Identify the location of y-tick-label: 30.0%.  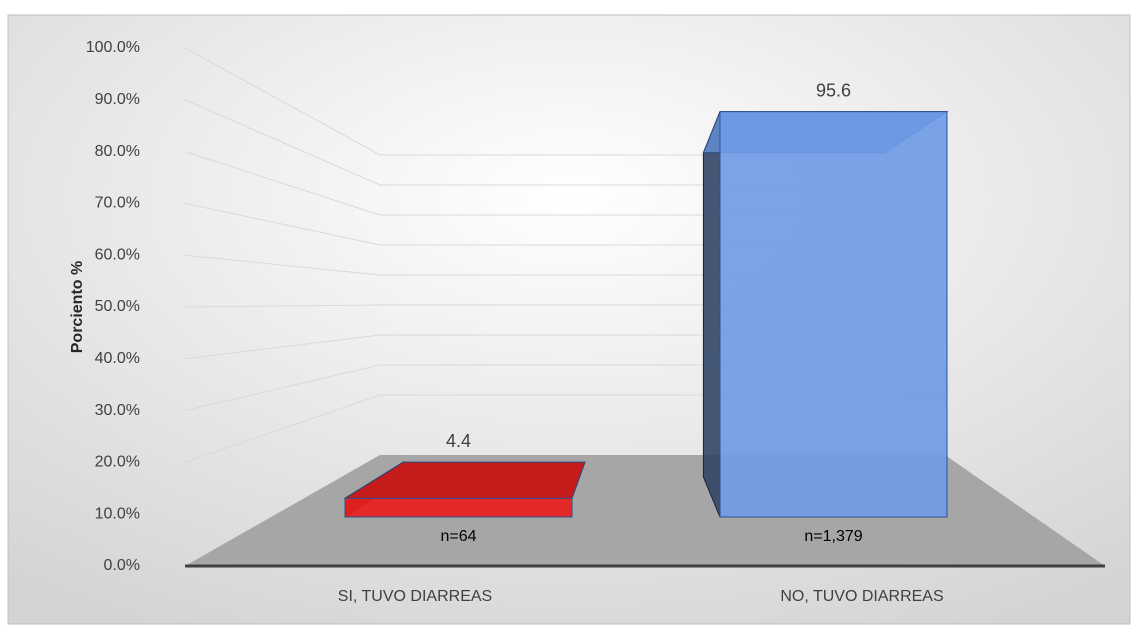
(117, 410).